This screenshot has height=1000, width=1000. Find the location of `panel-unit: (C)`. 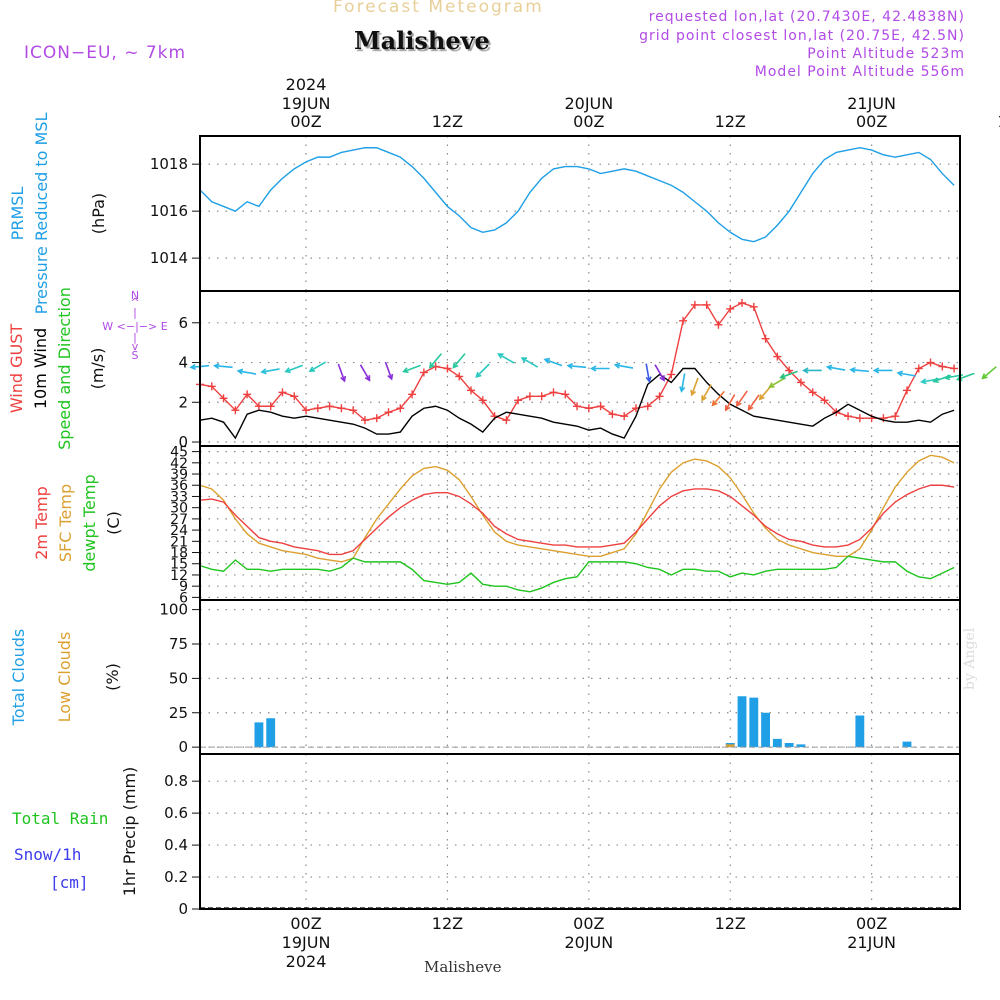

panel-unit: (C) is located at coordinates (113, 523).